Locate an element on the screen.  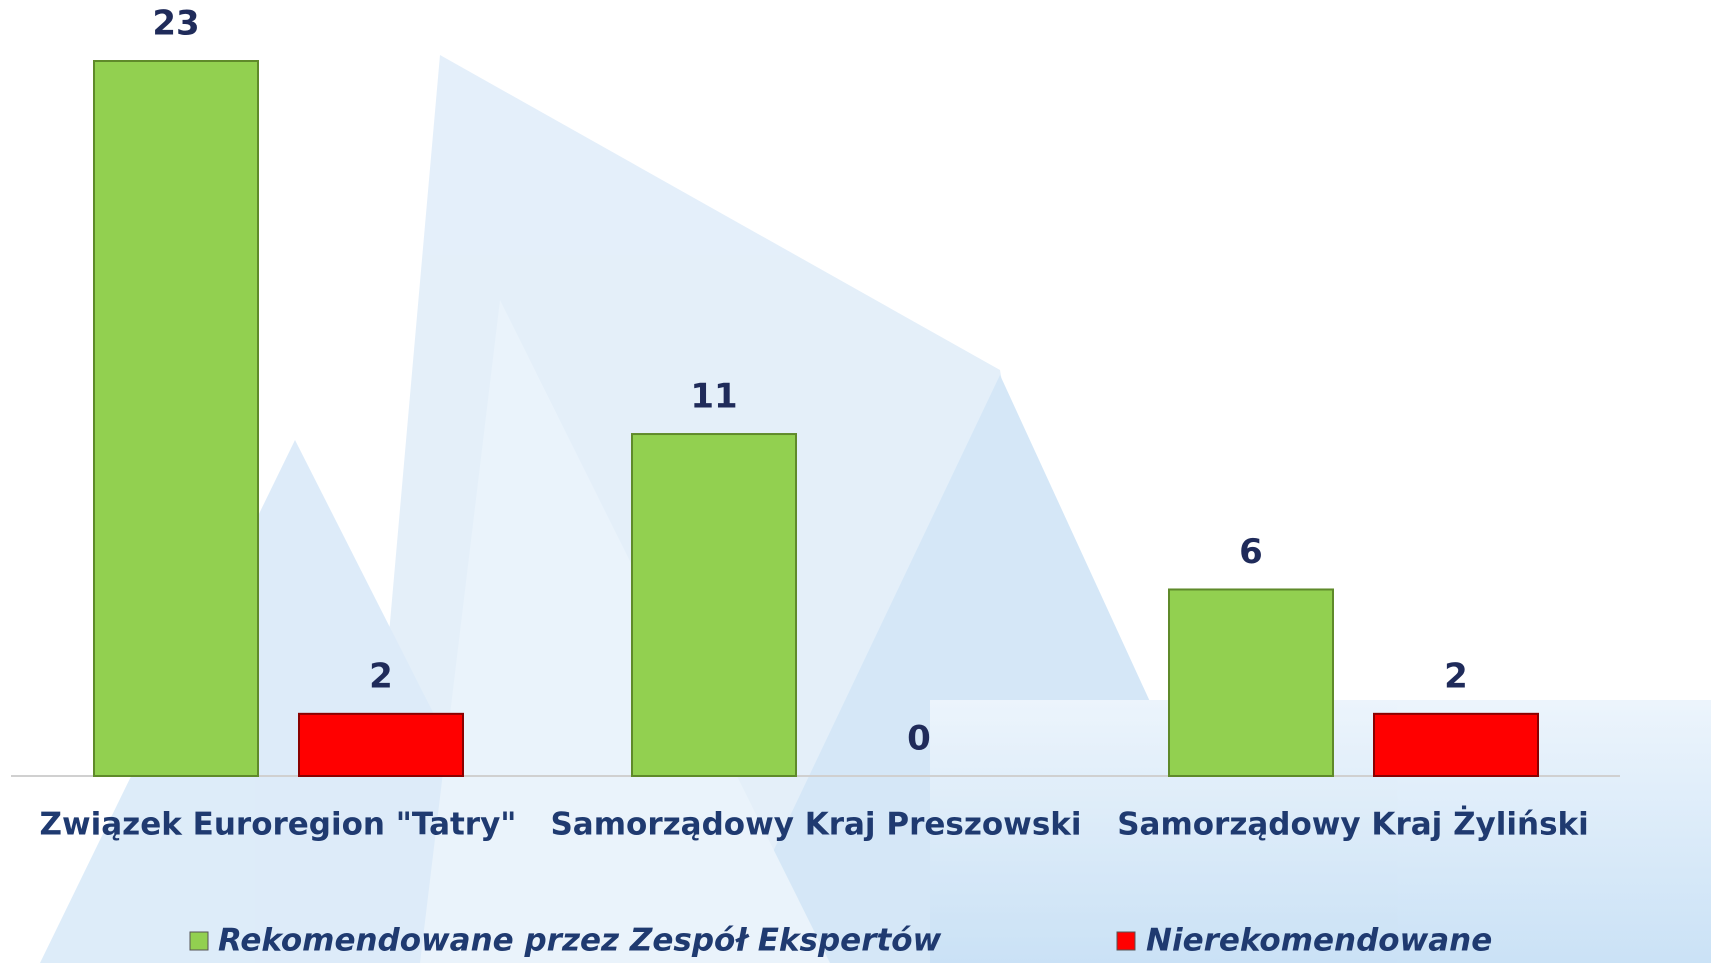
value-label: 6 is located at coordinates (1251, 552).